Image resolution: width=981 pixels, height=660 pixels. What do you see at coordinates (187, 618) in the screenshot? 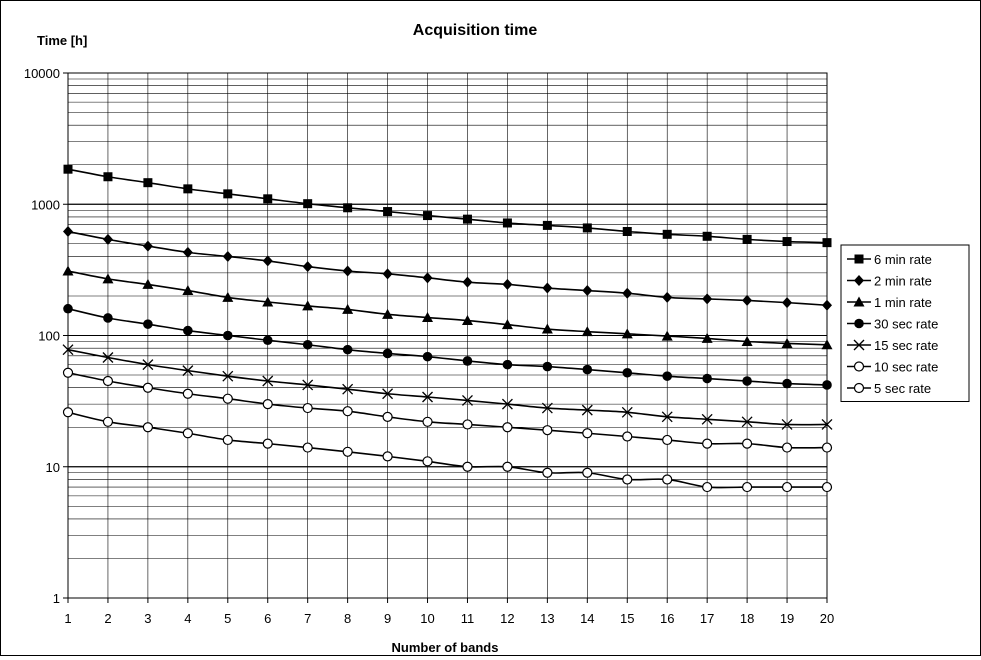
I see `x-tick-label: 4` at bounding box center [187, 618].